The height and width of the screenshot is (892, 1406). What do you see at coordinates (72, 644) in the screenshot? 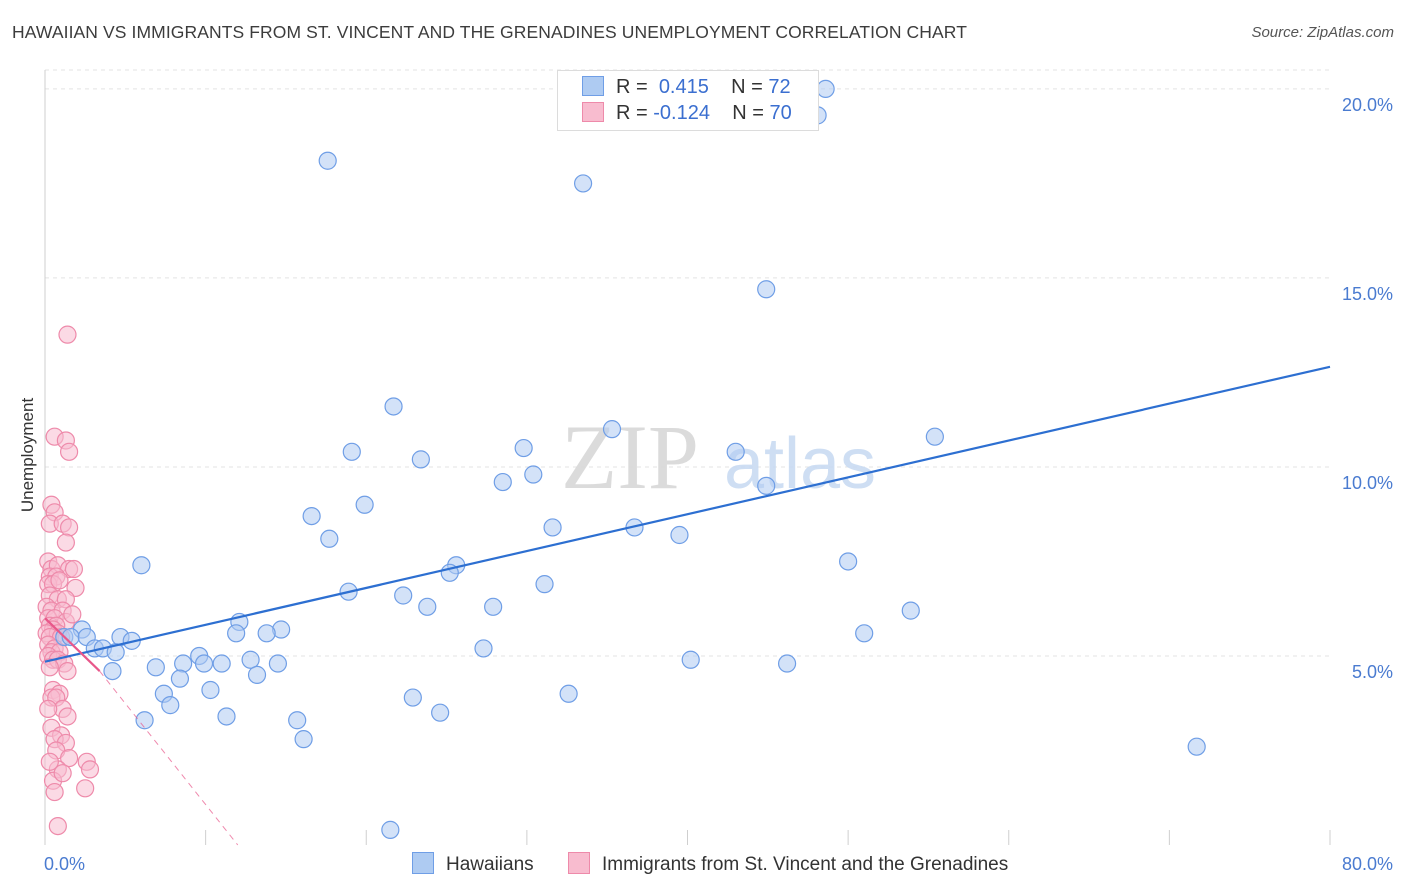
I see `trend-line-immigrants` at bounding box center [72, 644].